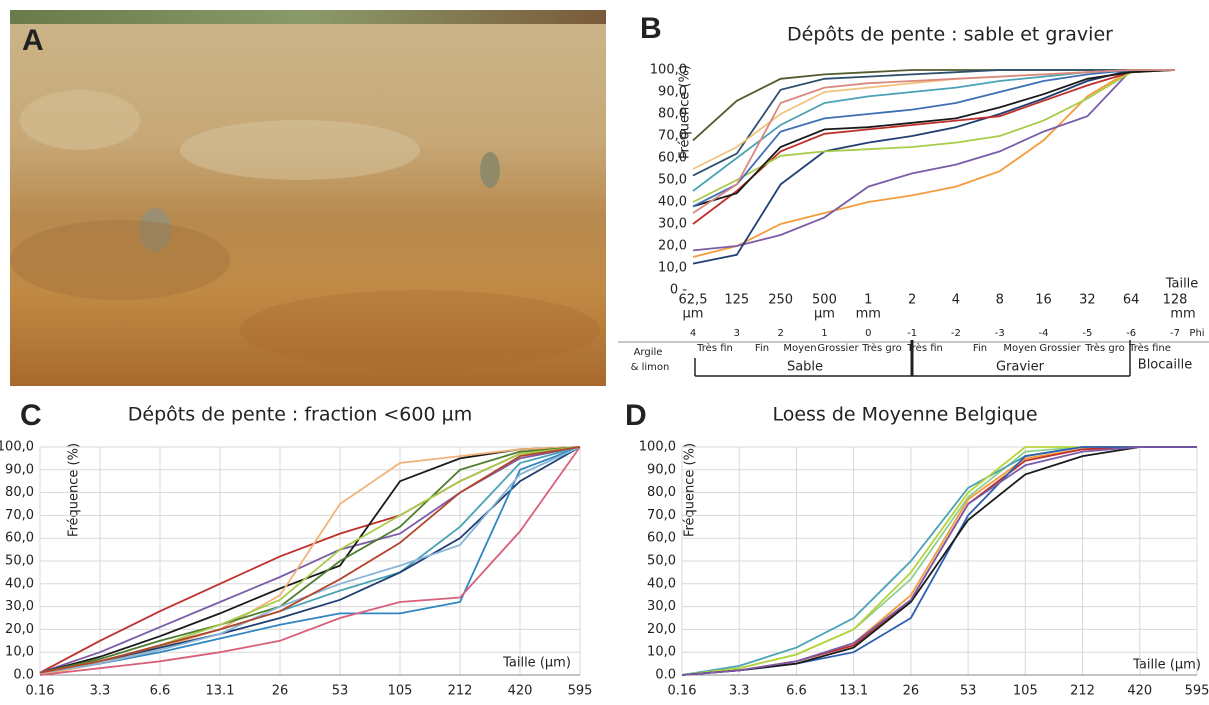  Describe the element at coordinates (924, 348) in the screenshot. I see `class-label: Très fin` at that location.